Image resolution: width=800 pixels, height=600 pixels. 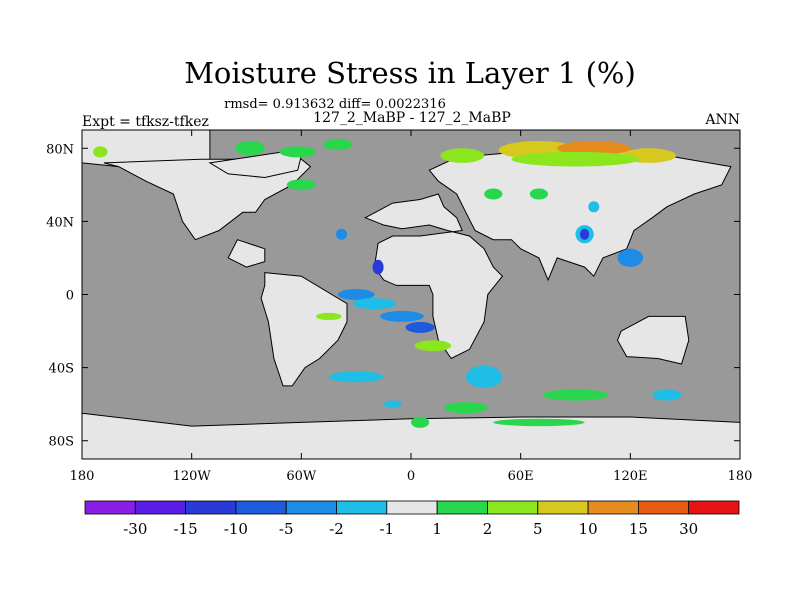 What do you see at coordinates (335, 104) in the screenshot?
I see `stats-line: rmsd= 0.913632 diff= 0.0022316` at bounding box center [335, 104].